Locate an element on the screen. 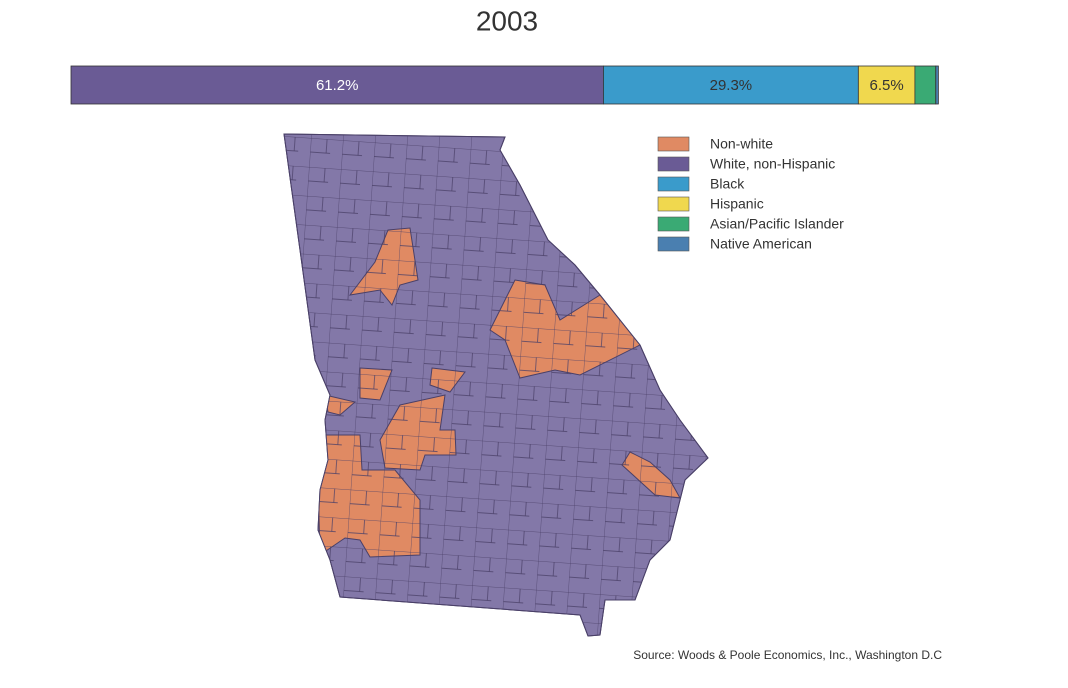 This screenshot has height=688, width=1068. stacked-bar: 61.2% 29.3% 6.5% is located at coordinates (504, 85).